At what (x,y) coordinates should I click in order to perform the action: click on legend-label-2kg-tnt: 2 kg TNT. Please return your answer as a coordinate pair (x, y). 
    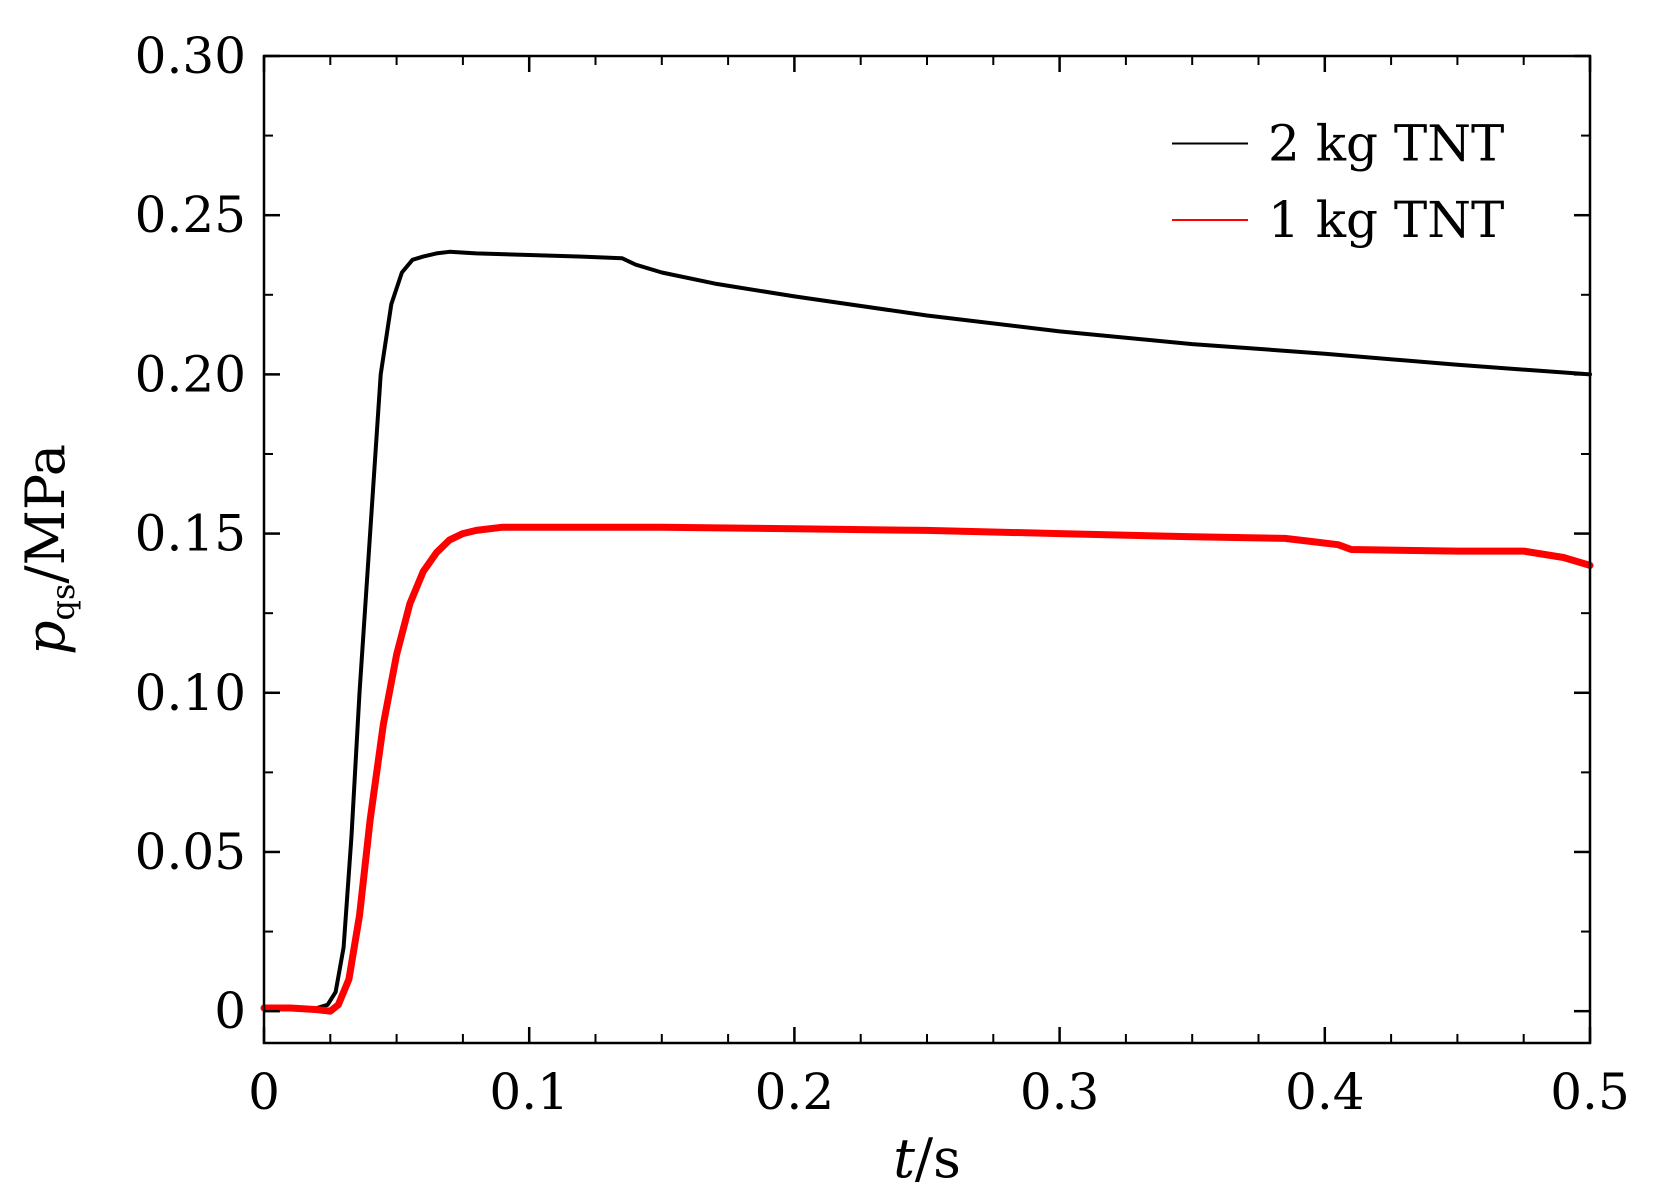
    Looking at the image, I should click on (1386, 144).